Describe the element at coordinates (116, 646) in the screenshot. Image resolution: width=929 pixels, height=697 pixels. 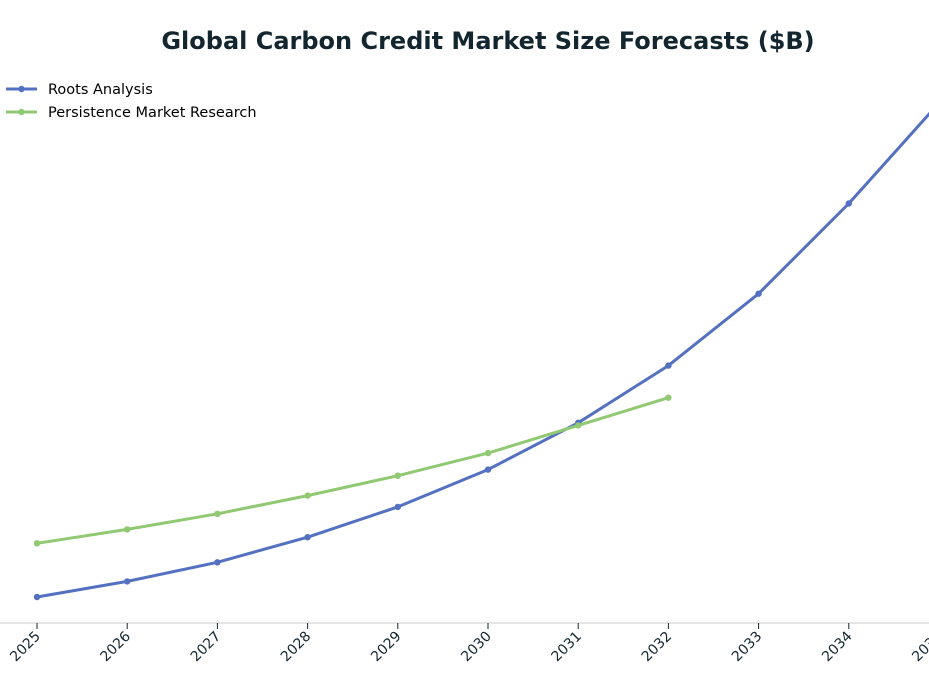
I see `x-tick-label: 2026` at that location.